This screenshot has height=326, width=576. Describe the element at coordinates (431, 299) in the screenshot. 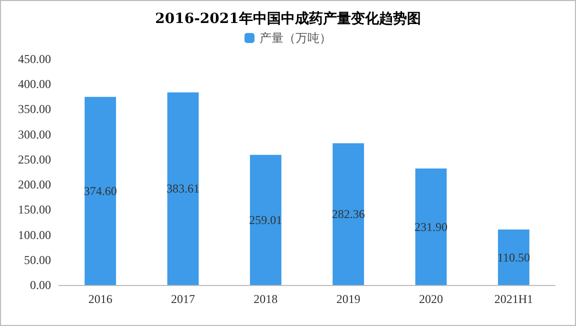

I see `x-tick-label: 2020` at that location.